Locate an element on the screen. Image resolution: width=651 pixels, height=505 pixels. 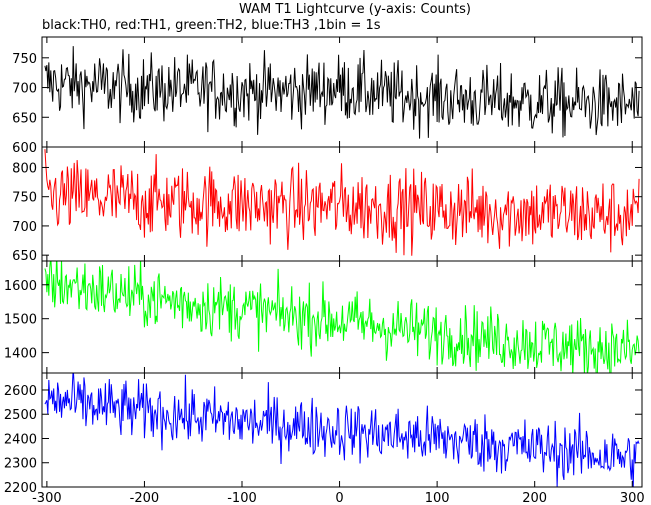
y-tick-label: 2500 is located at coordinates (20, 415).